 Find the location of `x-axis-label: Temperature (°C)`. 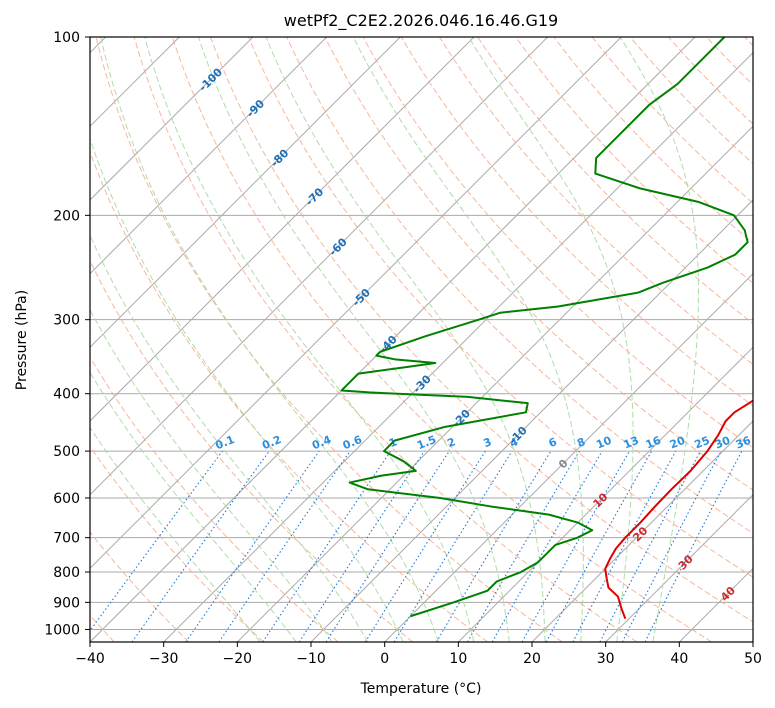

x-axis-label: Temperature (°C) is located at coordinates (421, 689).